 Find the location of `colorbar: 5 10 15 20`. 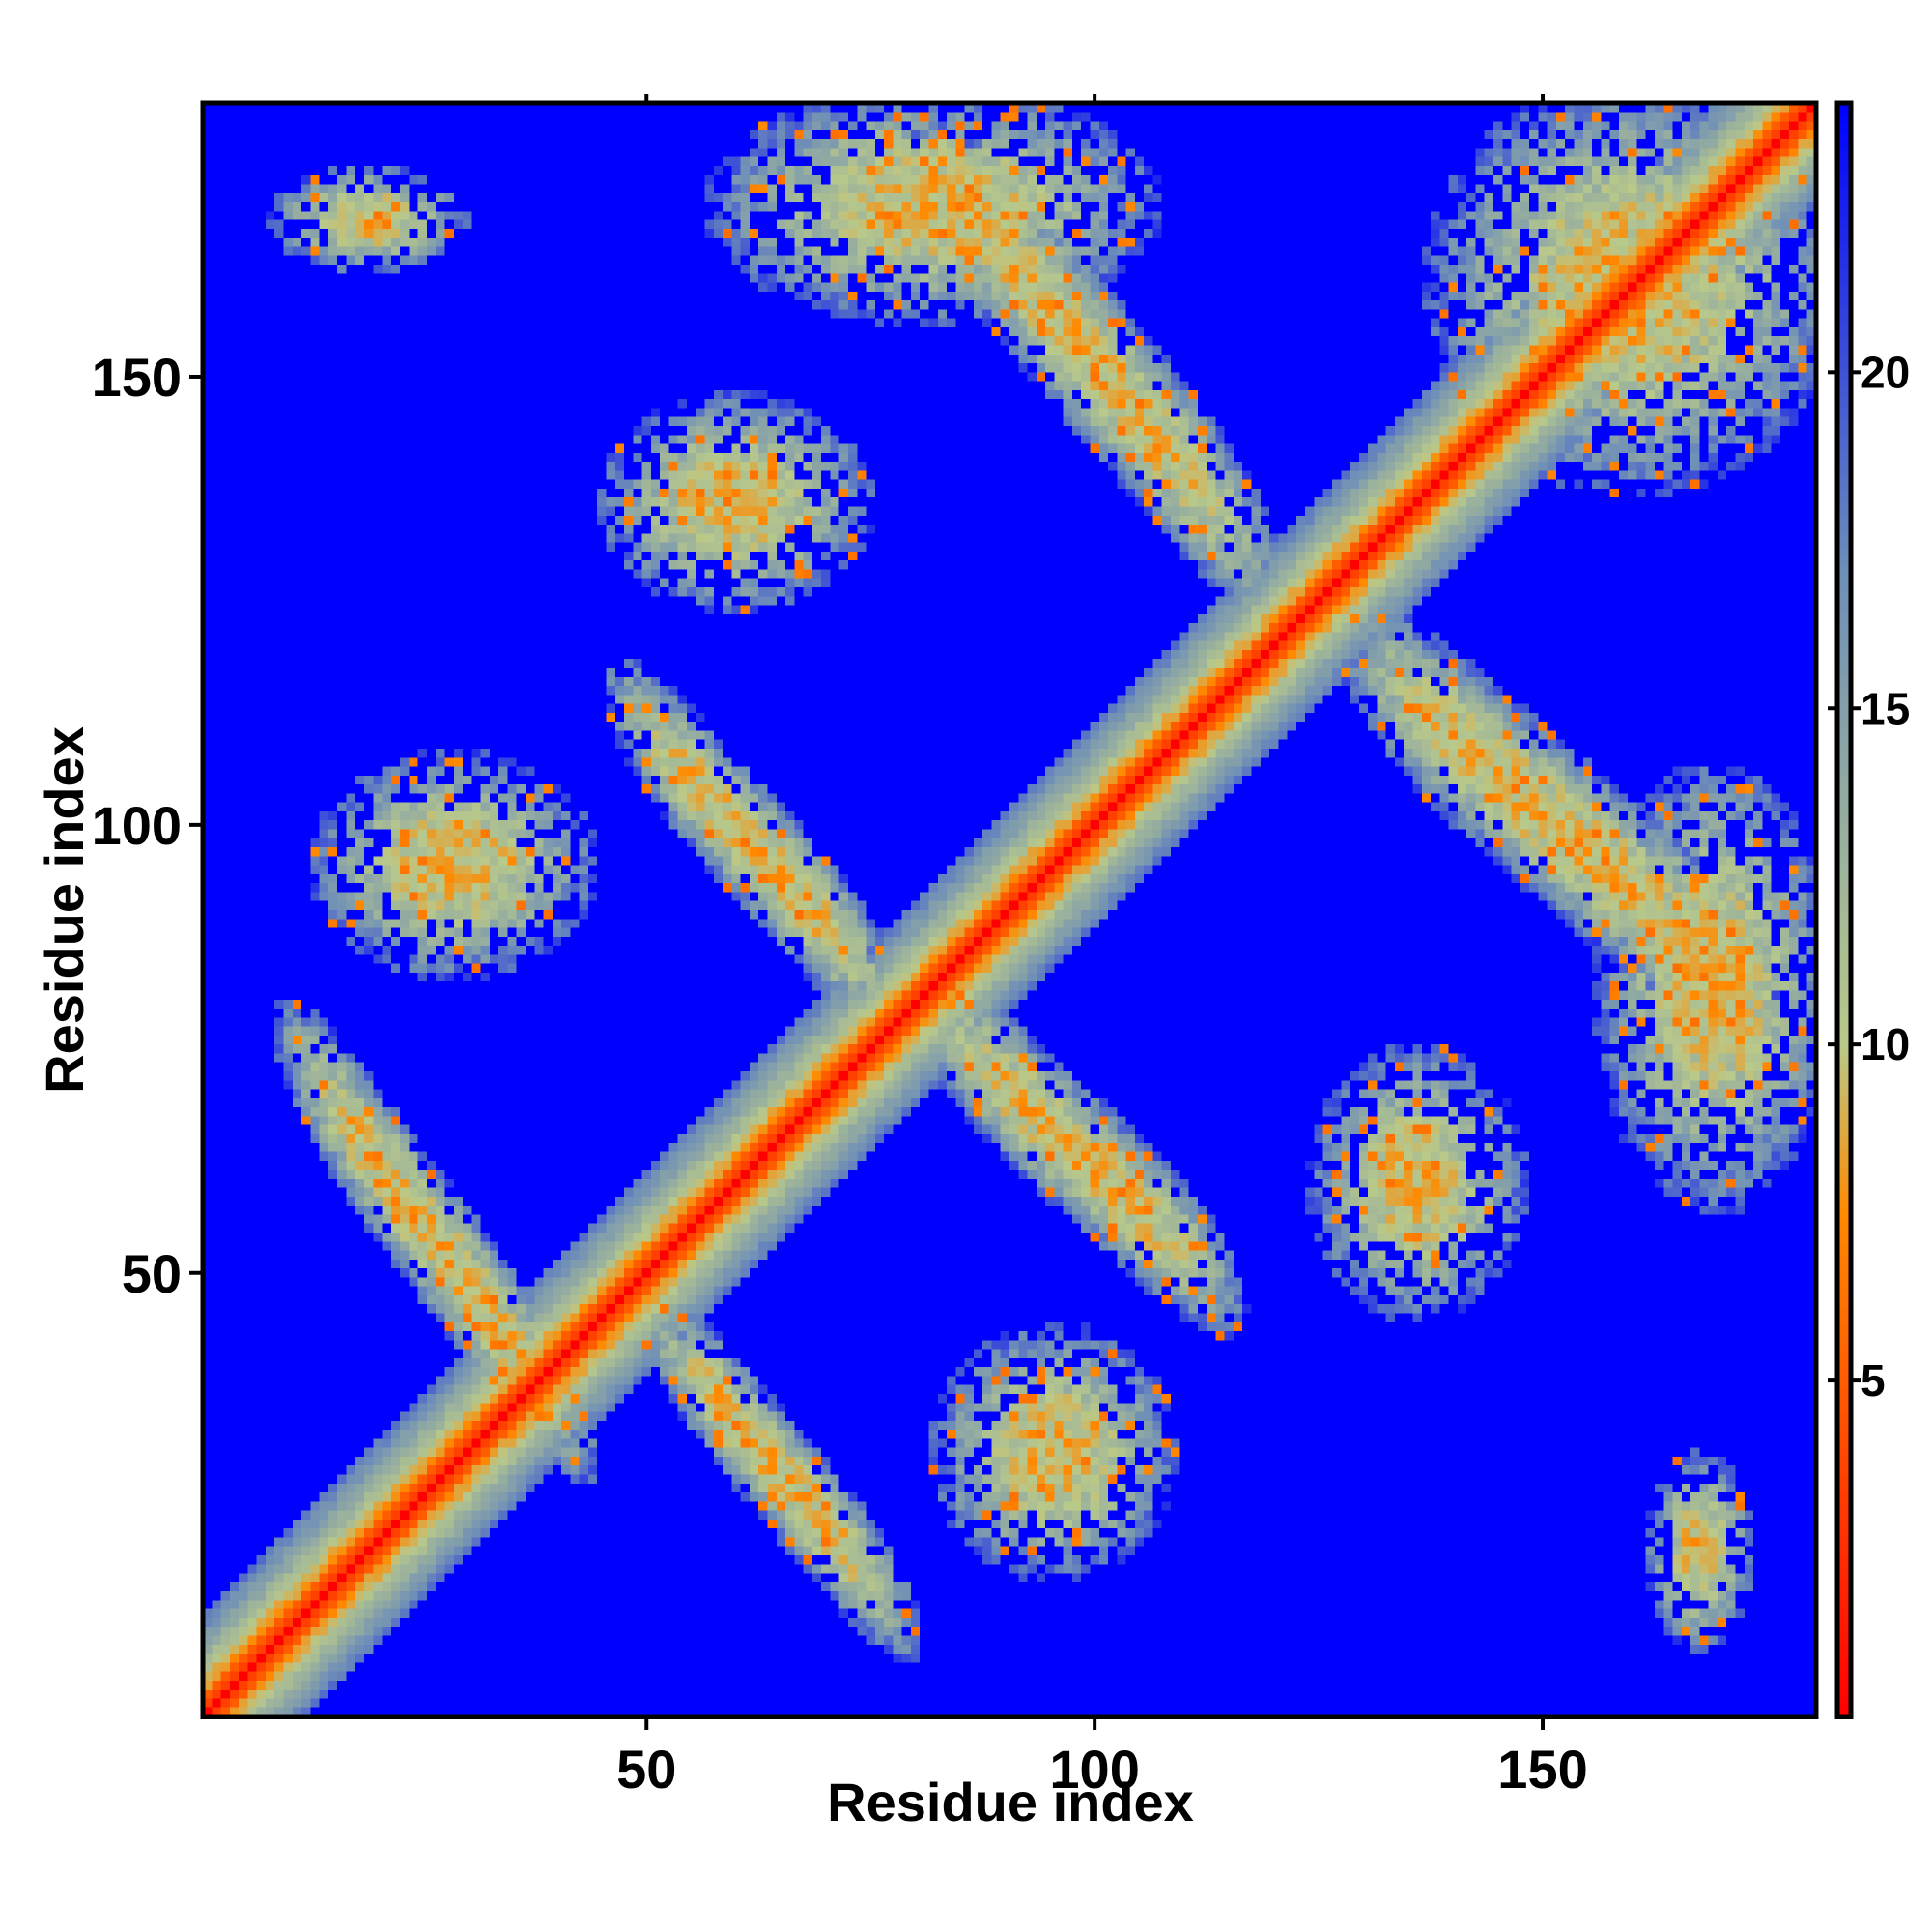

colorbar: 5 10 15 20 is located at coordinates (1869, 909).